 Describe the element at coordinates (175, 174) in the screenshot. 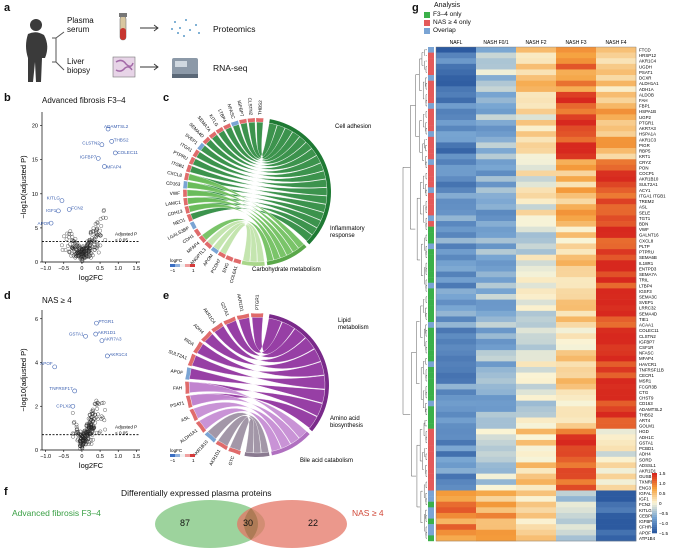

I see `gene-name: CXCL8` at that location.